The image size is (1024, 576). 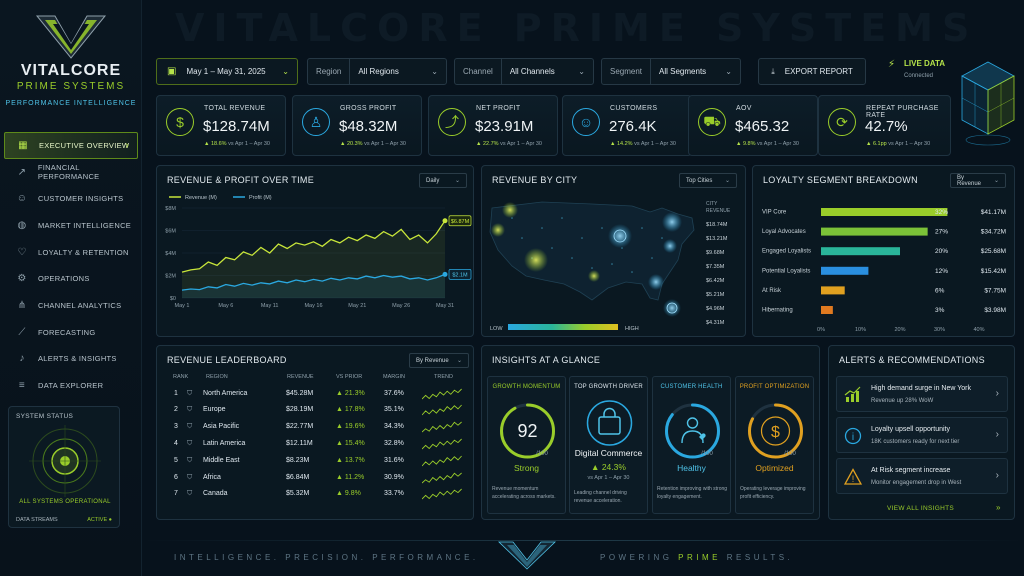 I want to click on sidebar-item-label: FINANCIAL PERFORMANCE, so click(x=68, y=172).